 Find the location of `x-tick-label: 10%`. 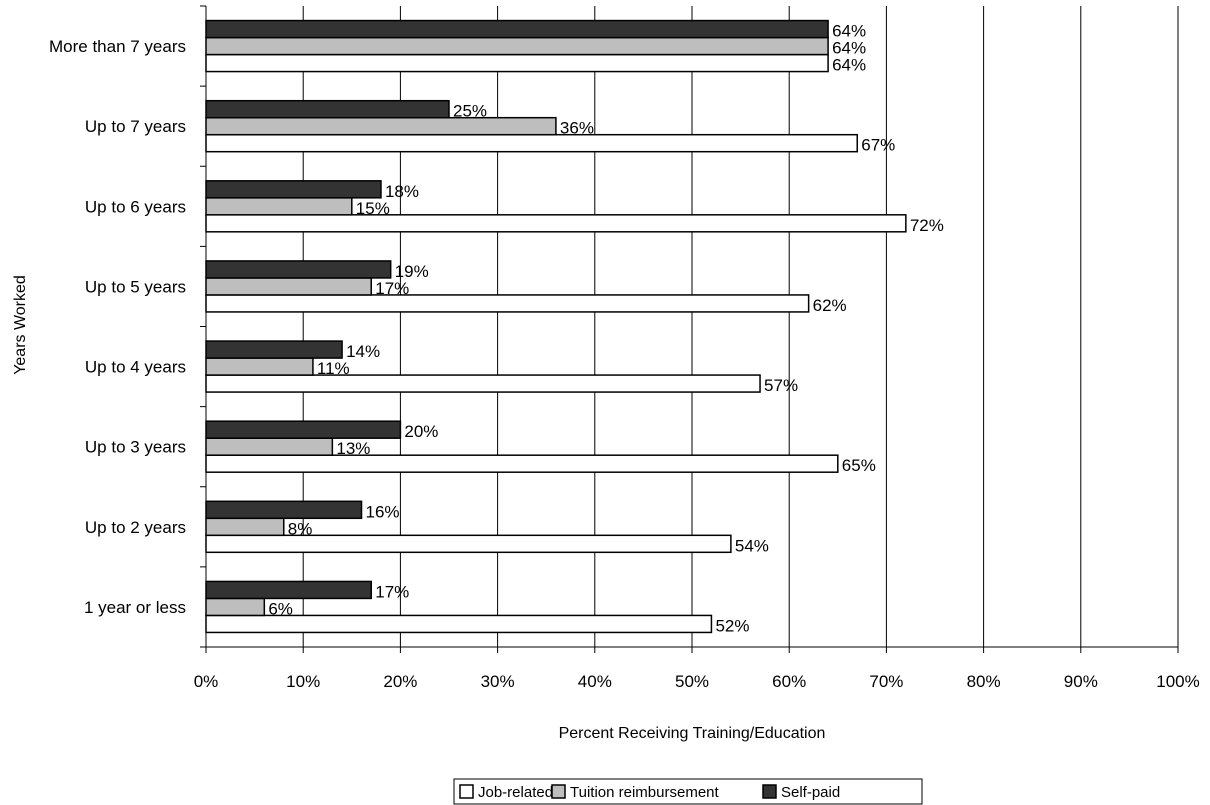

x-tick-label: 10% is located at coordinates (303, 681).